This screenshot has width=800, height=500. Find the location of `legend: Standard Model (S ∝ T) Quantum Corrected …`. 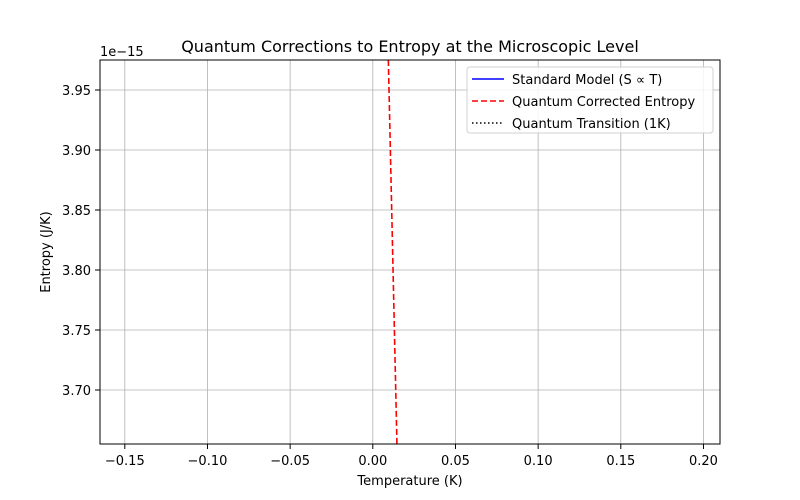

legend: Standard Model (S ∝ T) Quantum Corrected … is located at coordinates (590, 100).